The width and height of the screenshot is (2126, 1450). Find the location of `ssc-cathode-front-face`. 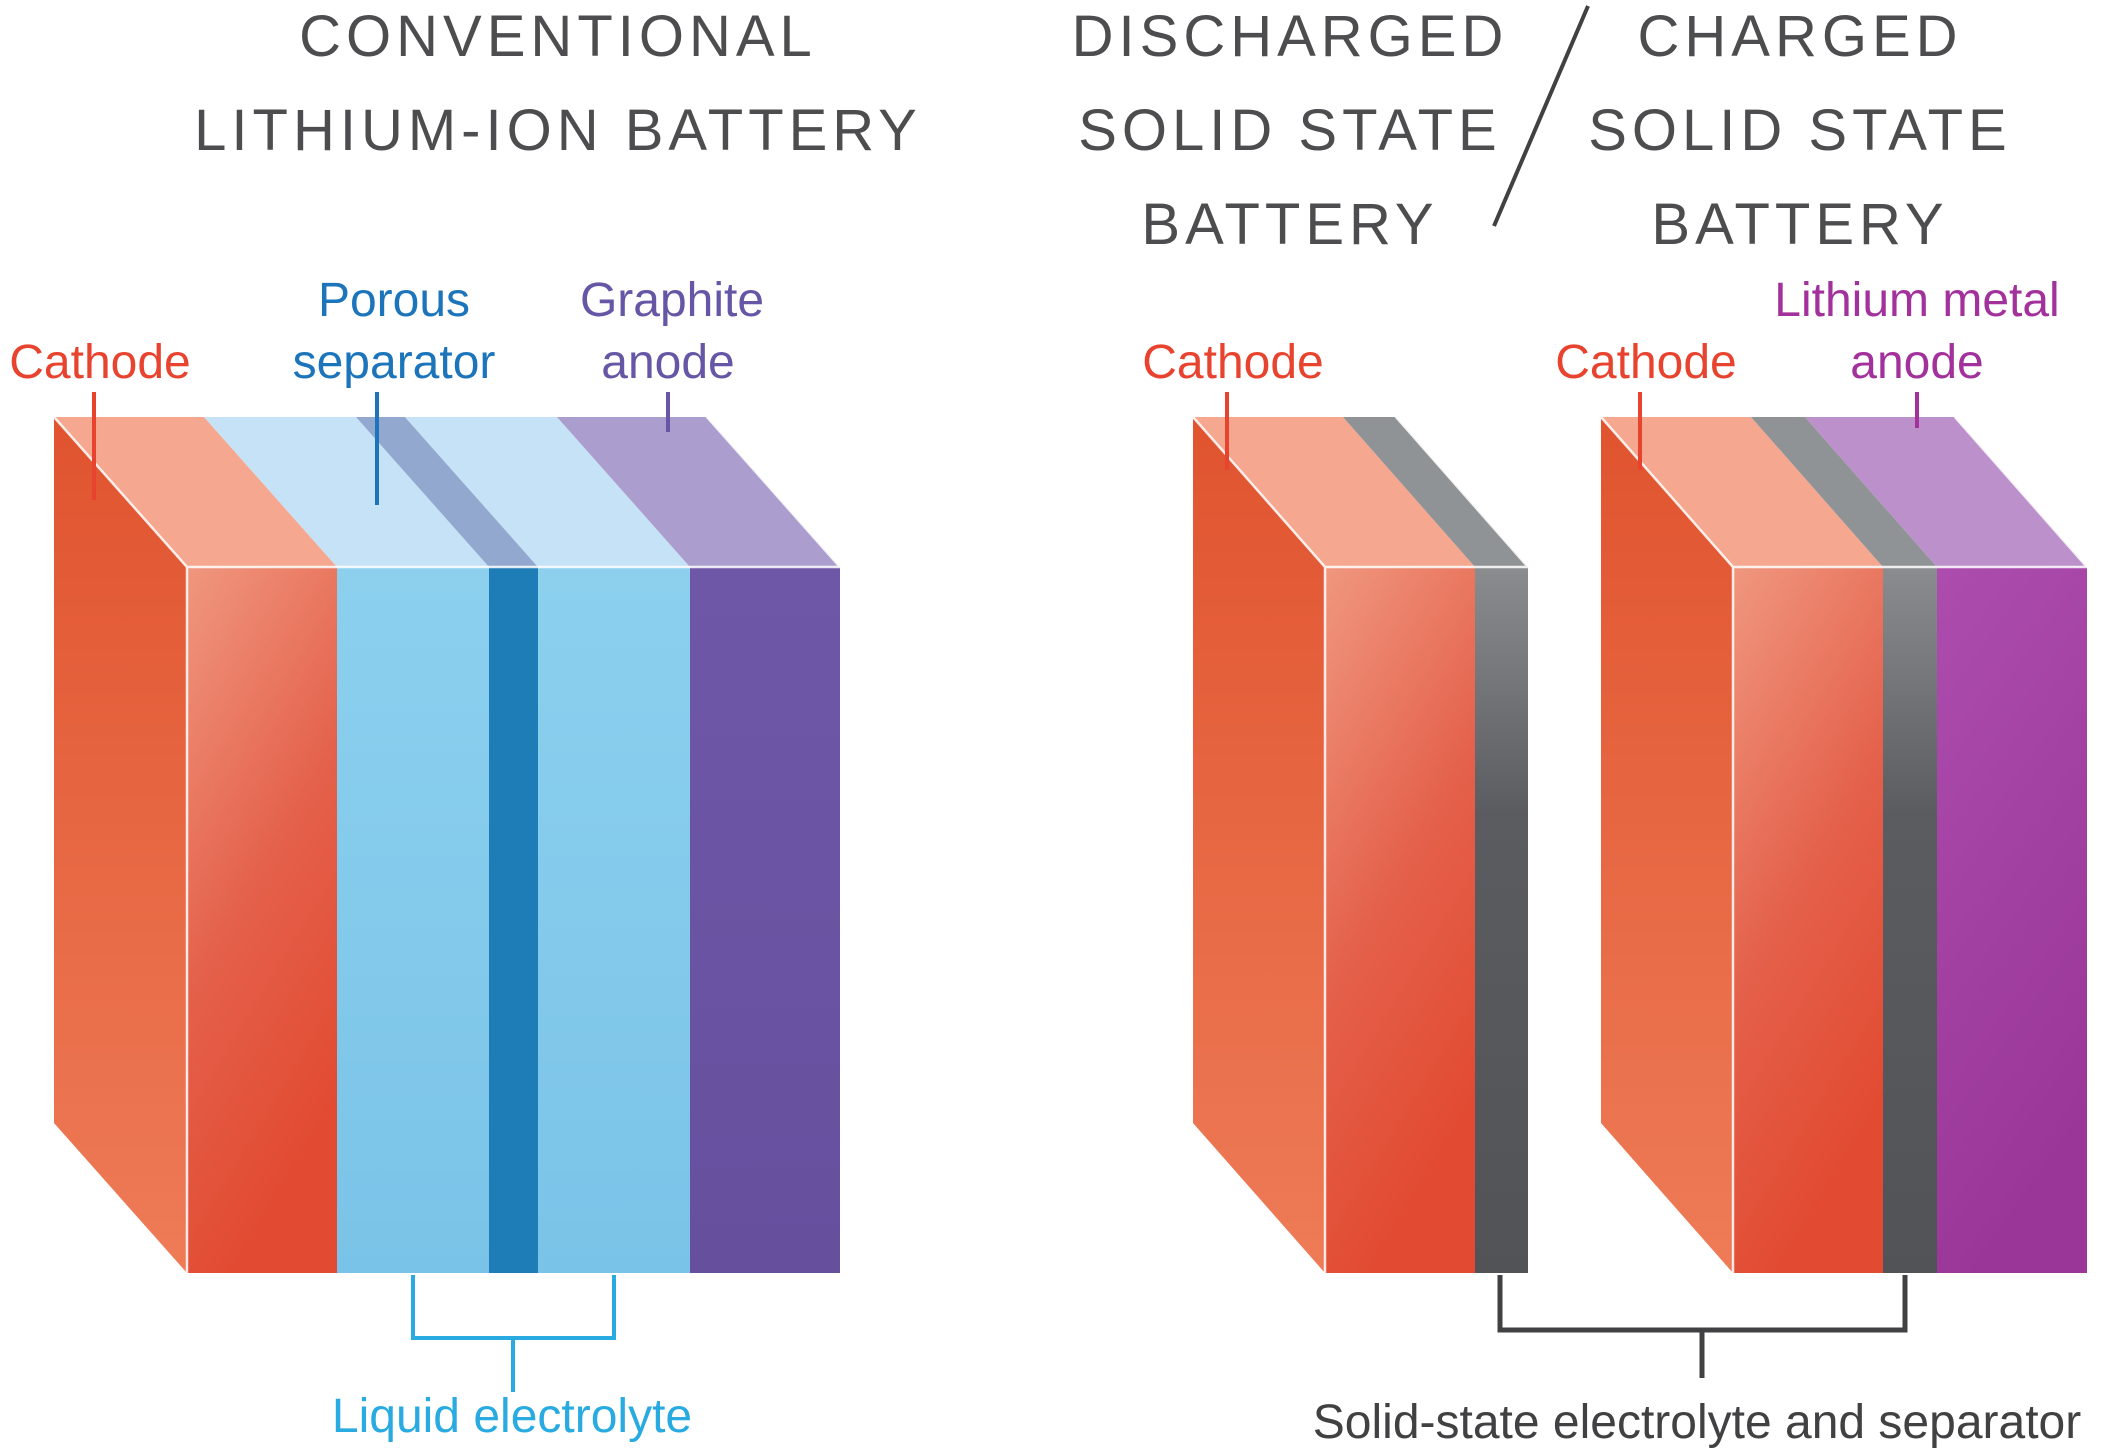

ssc-cathode-front-face is located at coordinates (1808, 920).